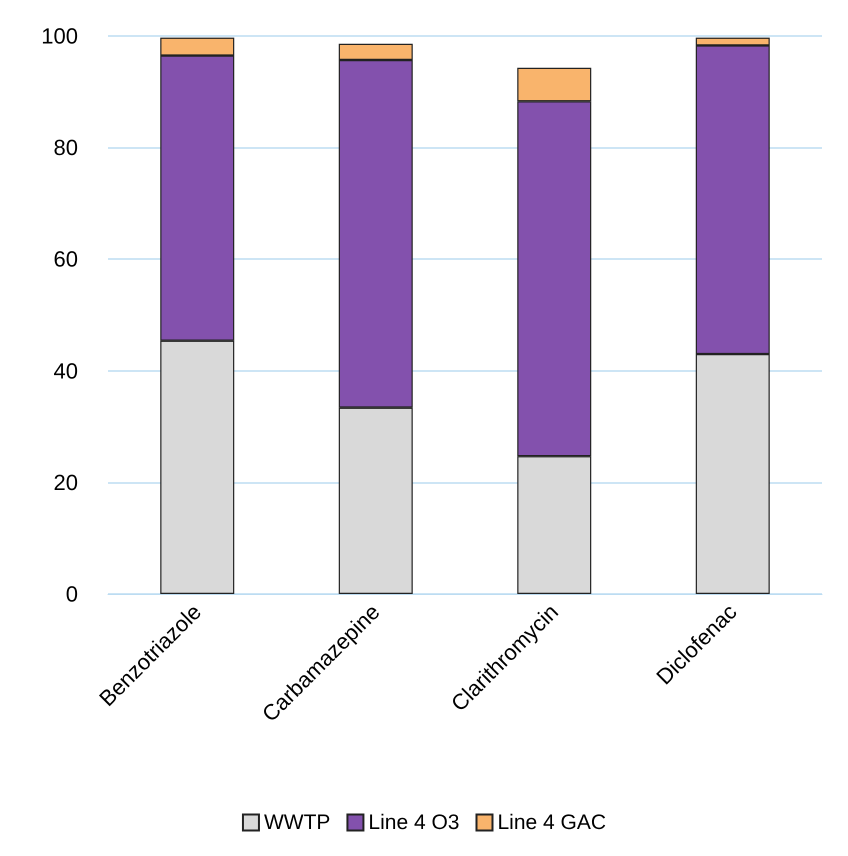 Image resolution: width=848 pixels, height=856 pixels. What do you see at coordinates (66, 259) in the screenshot?
I see `y-tick-label: 60` at bounding box center [66, 259].